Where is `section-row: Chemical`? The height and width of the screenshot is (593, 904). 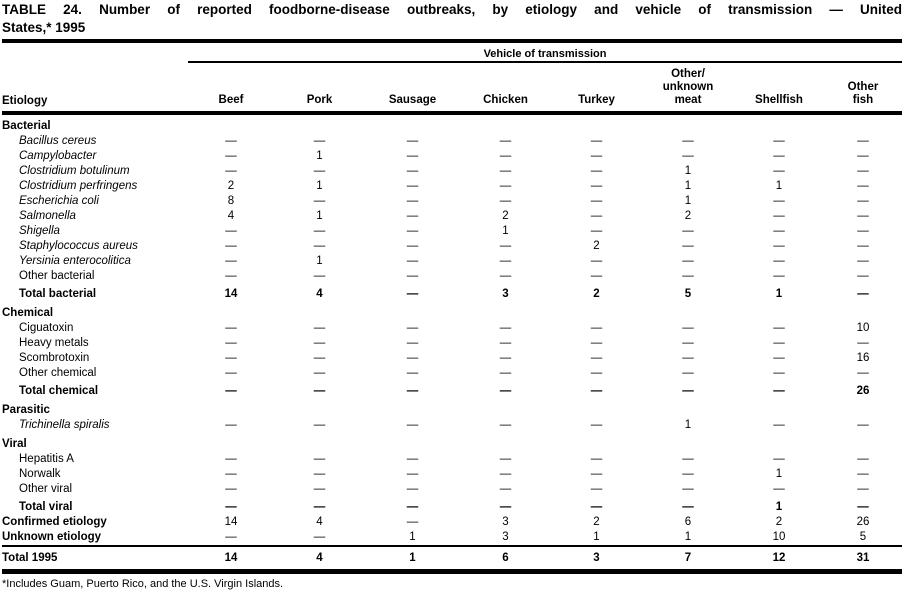 section-row: Chemical is located at coordinates (452, 311).